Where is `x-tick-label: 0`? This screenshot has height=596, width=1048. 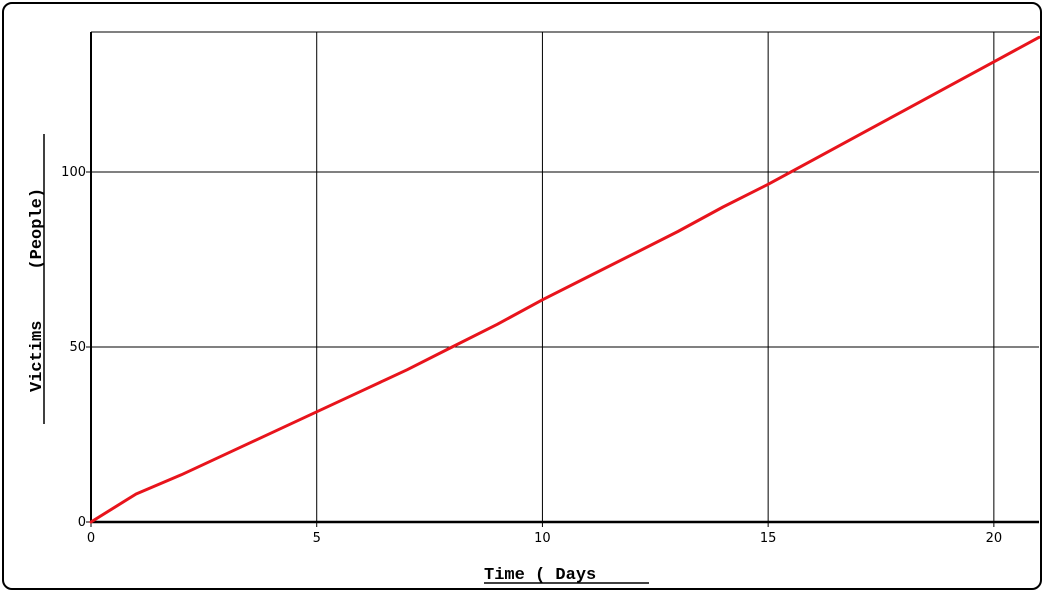
x-tick-label: 0 is located at coordinates (91, 538).